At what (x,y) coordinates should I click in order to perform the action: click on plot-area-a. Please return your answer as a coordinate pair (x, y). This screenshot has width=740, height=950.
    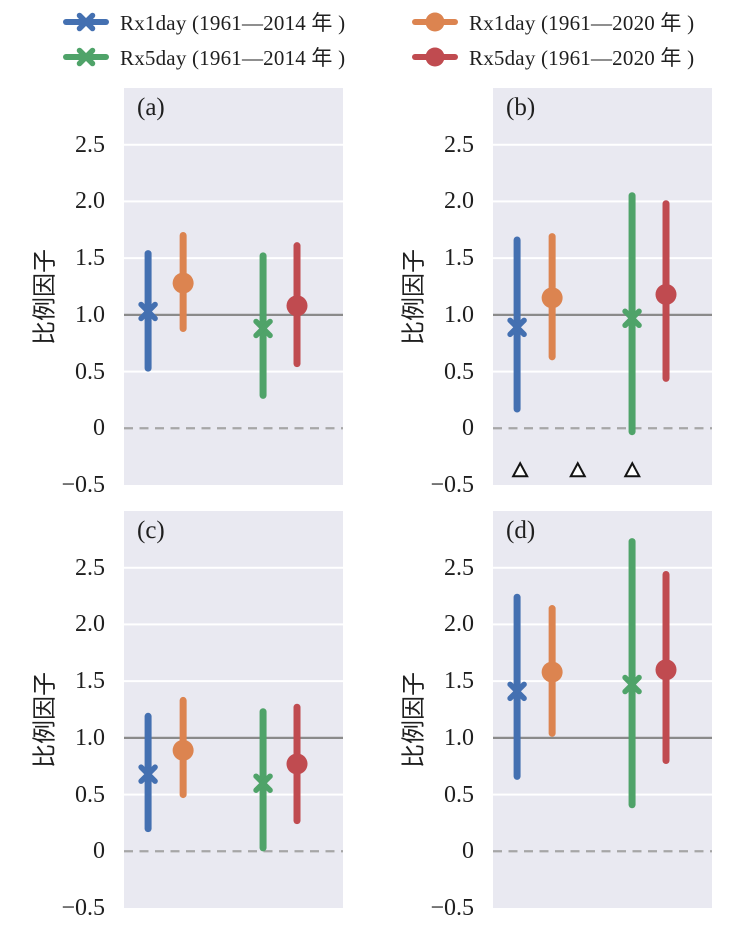
    Looking at the image, I should click on (233, 286).